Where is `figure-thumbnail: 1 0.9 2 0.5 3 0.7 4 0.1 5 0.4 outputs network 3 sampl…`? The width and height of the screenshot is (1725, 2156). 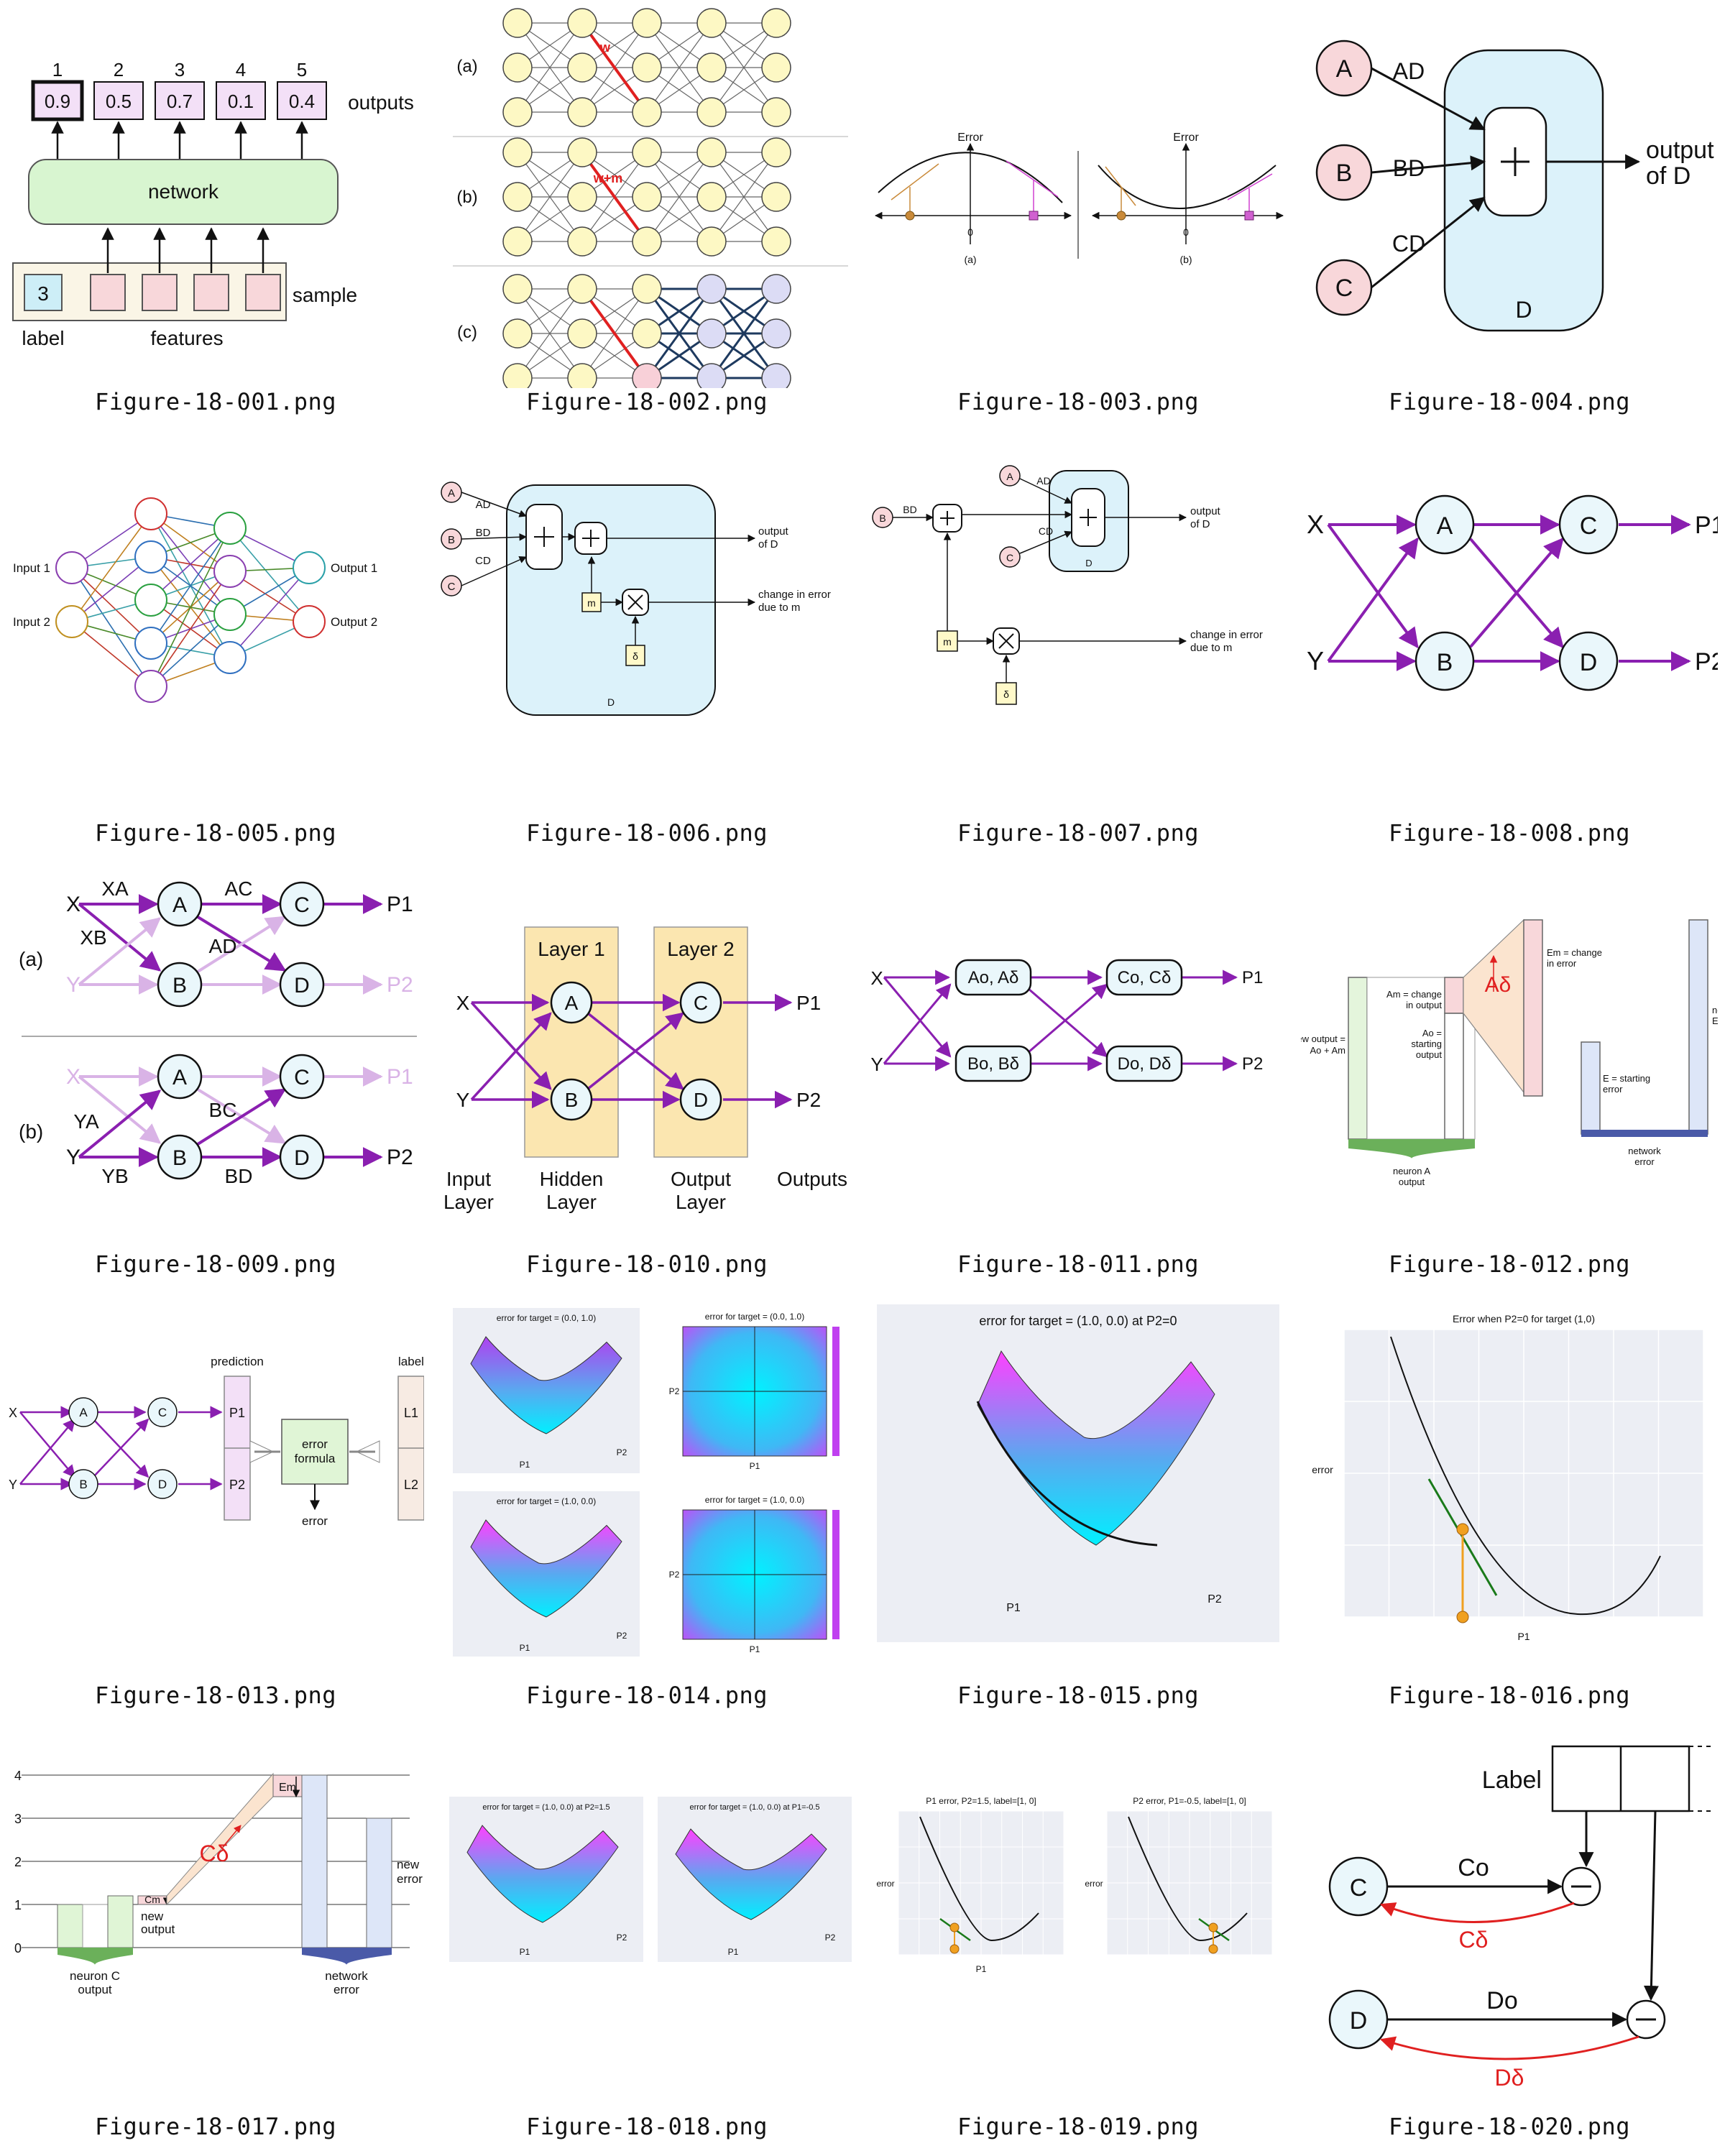 figure-thumbnail: 1 0.9 2 0.5 3 0.7 4 0.1 5 0.4 outputs network 3 sampl… is located at coordinates (215, 215).